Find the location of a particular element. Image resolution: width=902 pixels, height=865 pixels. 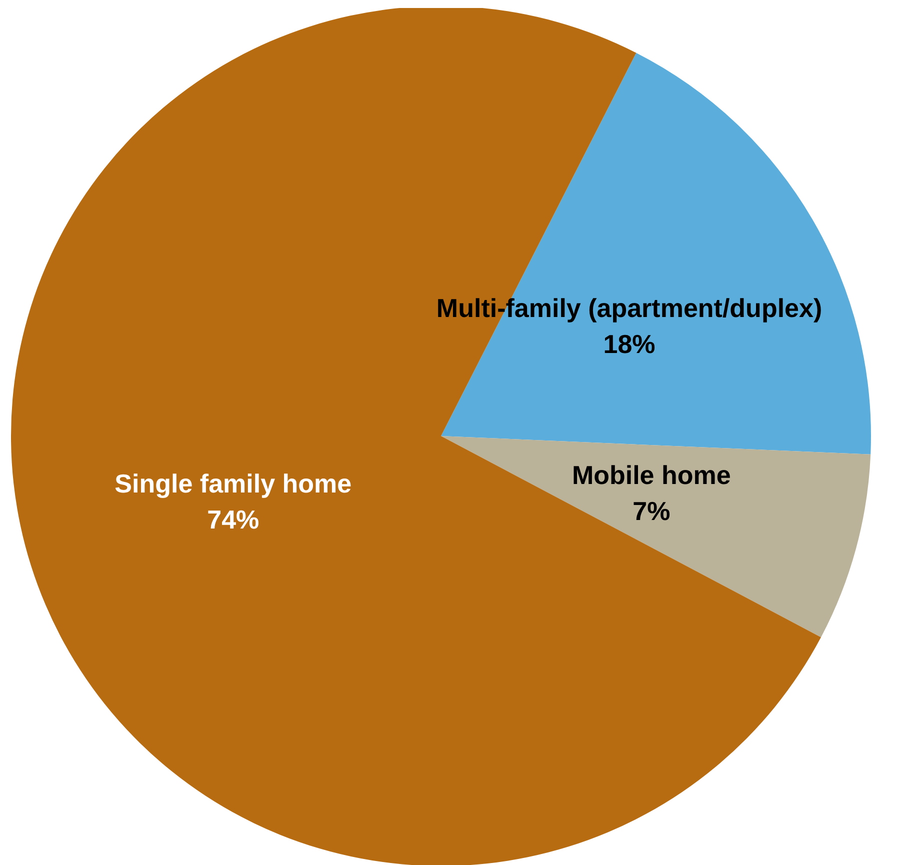

data-label: 7% is located at coordinates (651, 511).